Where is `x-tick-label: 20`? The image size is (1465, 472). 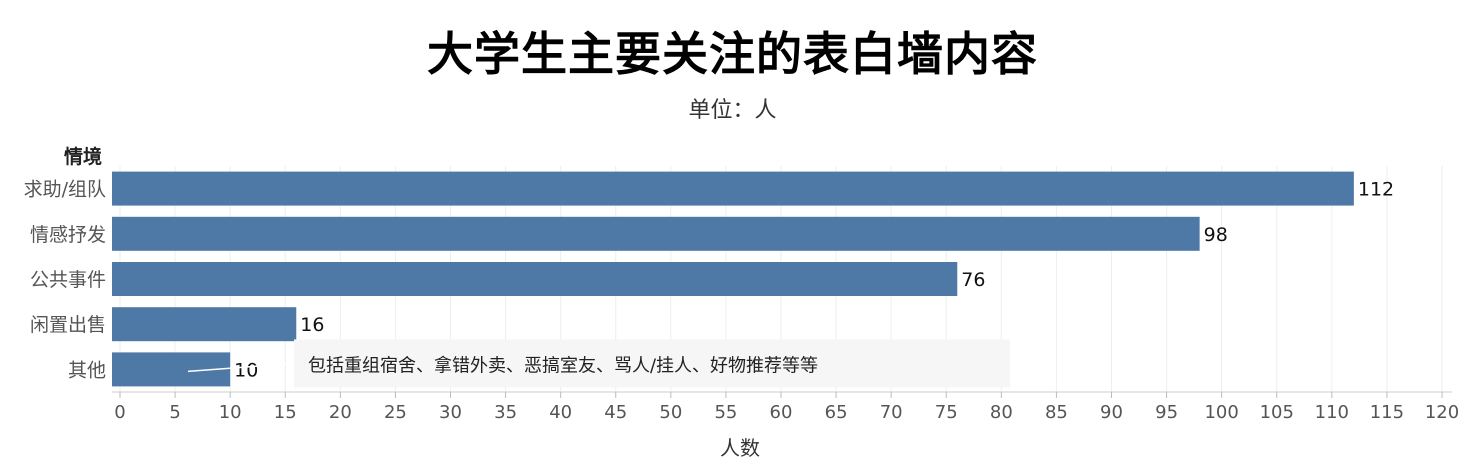 x-tick-label: 20 is located at coordinates (340, 412).